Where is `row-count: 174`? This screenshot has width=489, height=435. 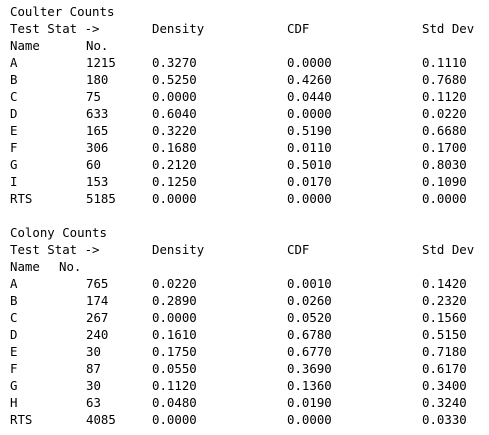 row-count: 174 is located at coordinates (97, 300).